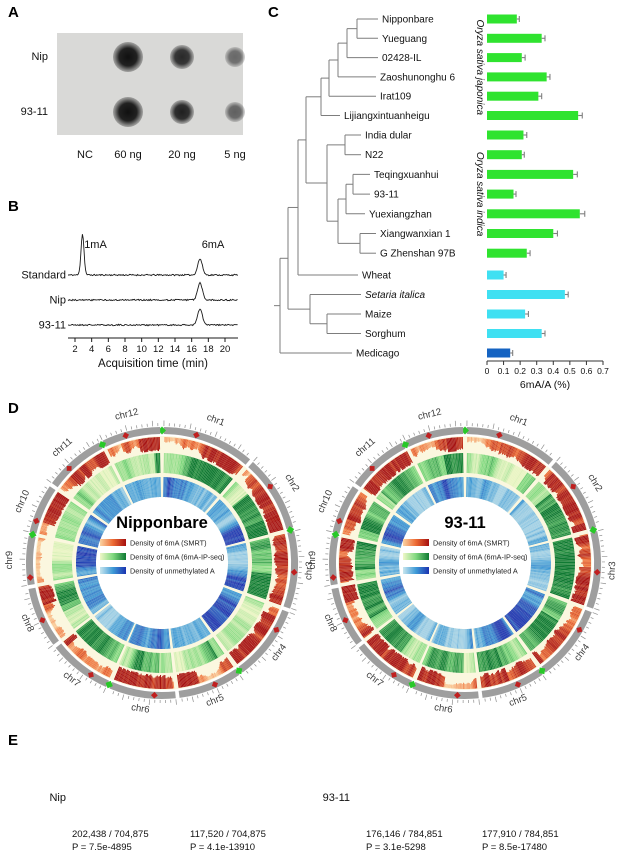 The height and width of the screenshot is (856, 618). I want to click on bar-x-title: 6mA/A (%), so click(545, 385).